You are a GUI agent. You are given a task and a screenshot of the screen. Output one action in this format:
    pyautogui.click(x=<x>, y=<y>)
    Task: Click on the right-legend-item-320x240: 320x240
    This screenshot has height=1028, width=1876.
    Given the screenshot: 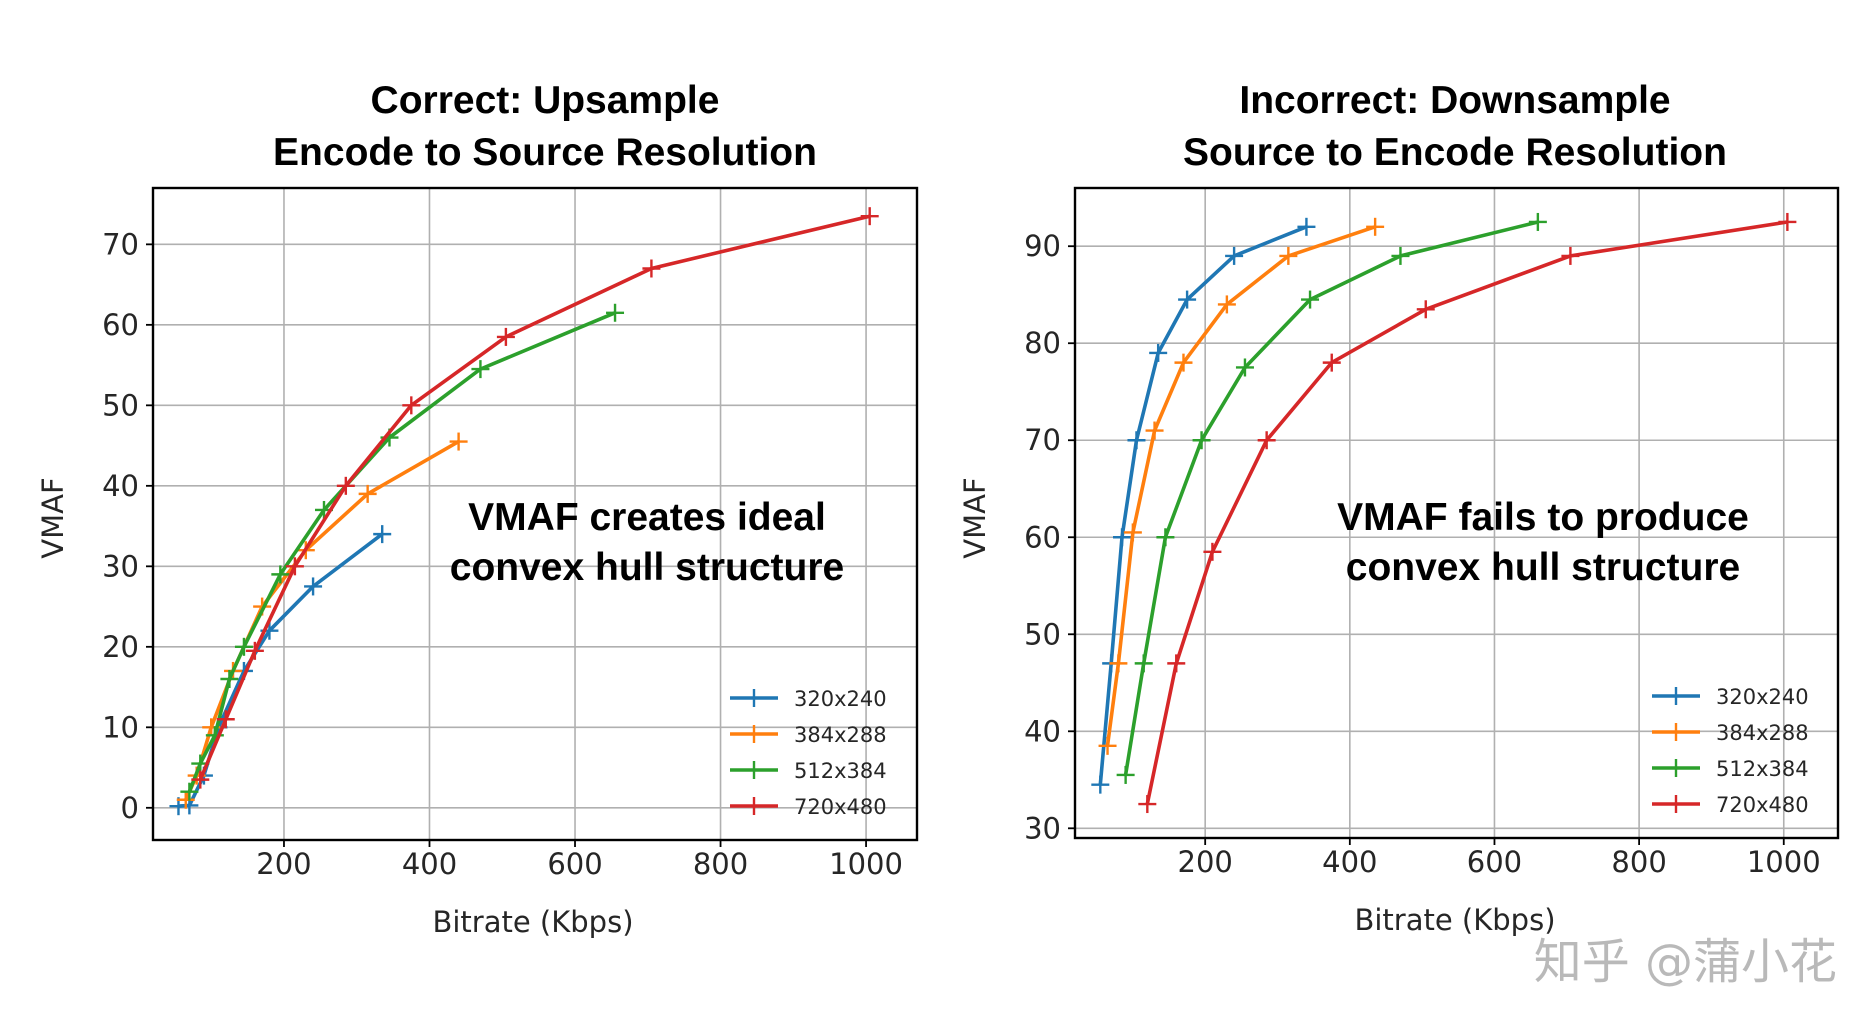 What is the action you would take?
    pyautogui.click(x=1730, y=697)
    